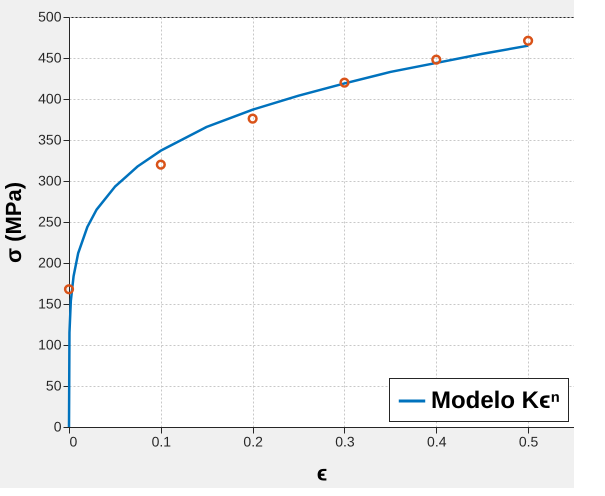 This screenshot has height=496, width=605. What do you see at coordinates (437, 442) in the screenshot?
I see `x-tick-label: 0.4` at bounding box center [437, 442].